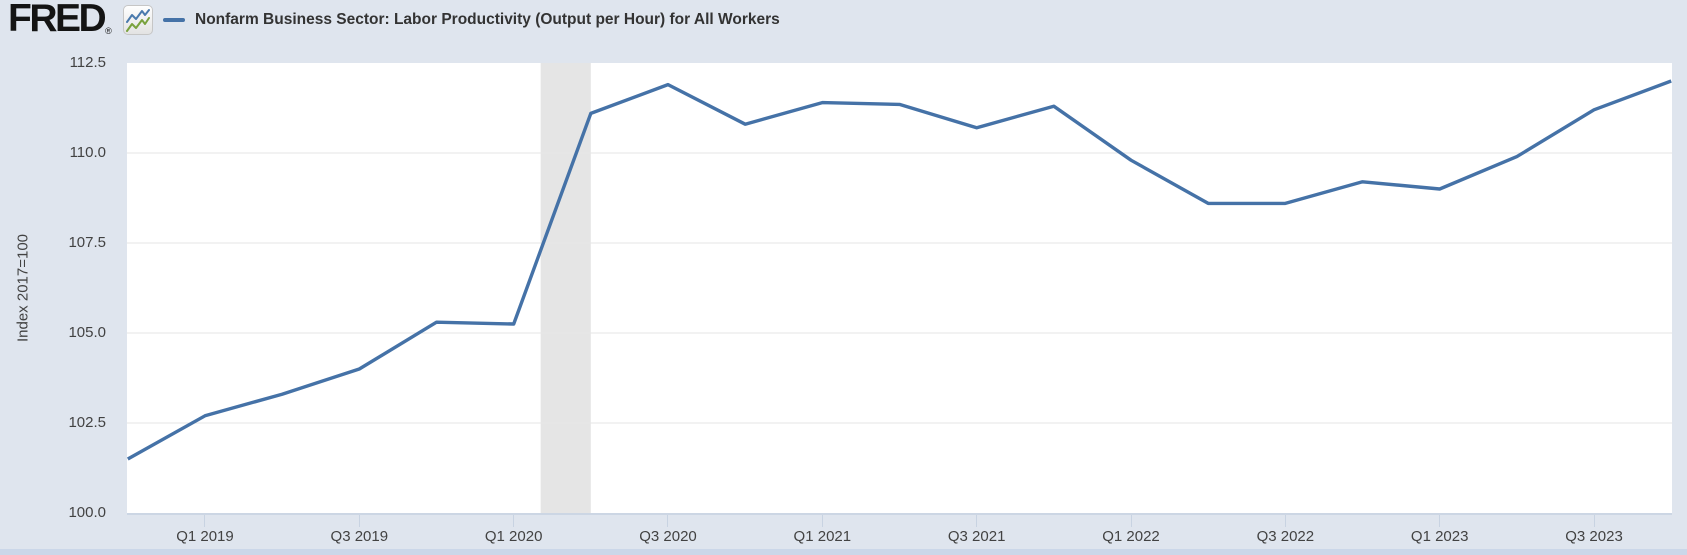  Describe the element at coordinates (138, 16) in the screenshot. I see `icon-blue-sparkline` at that location.